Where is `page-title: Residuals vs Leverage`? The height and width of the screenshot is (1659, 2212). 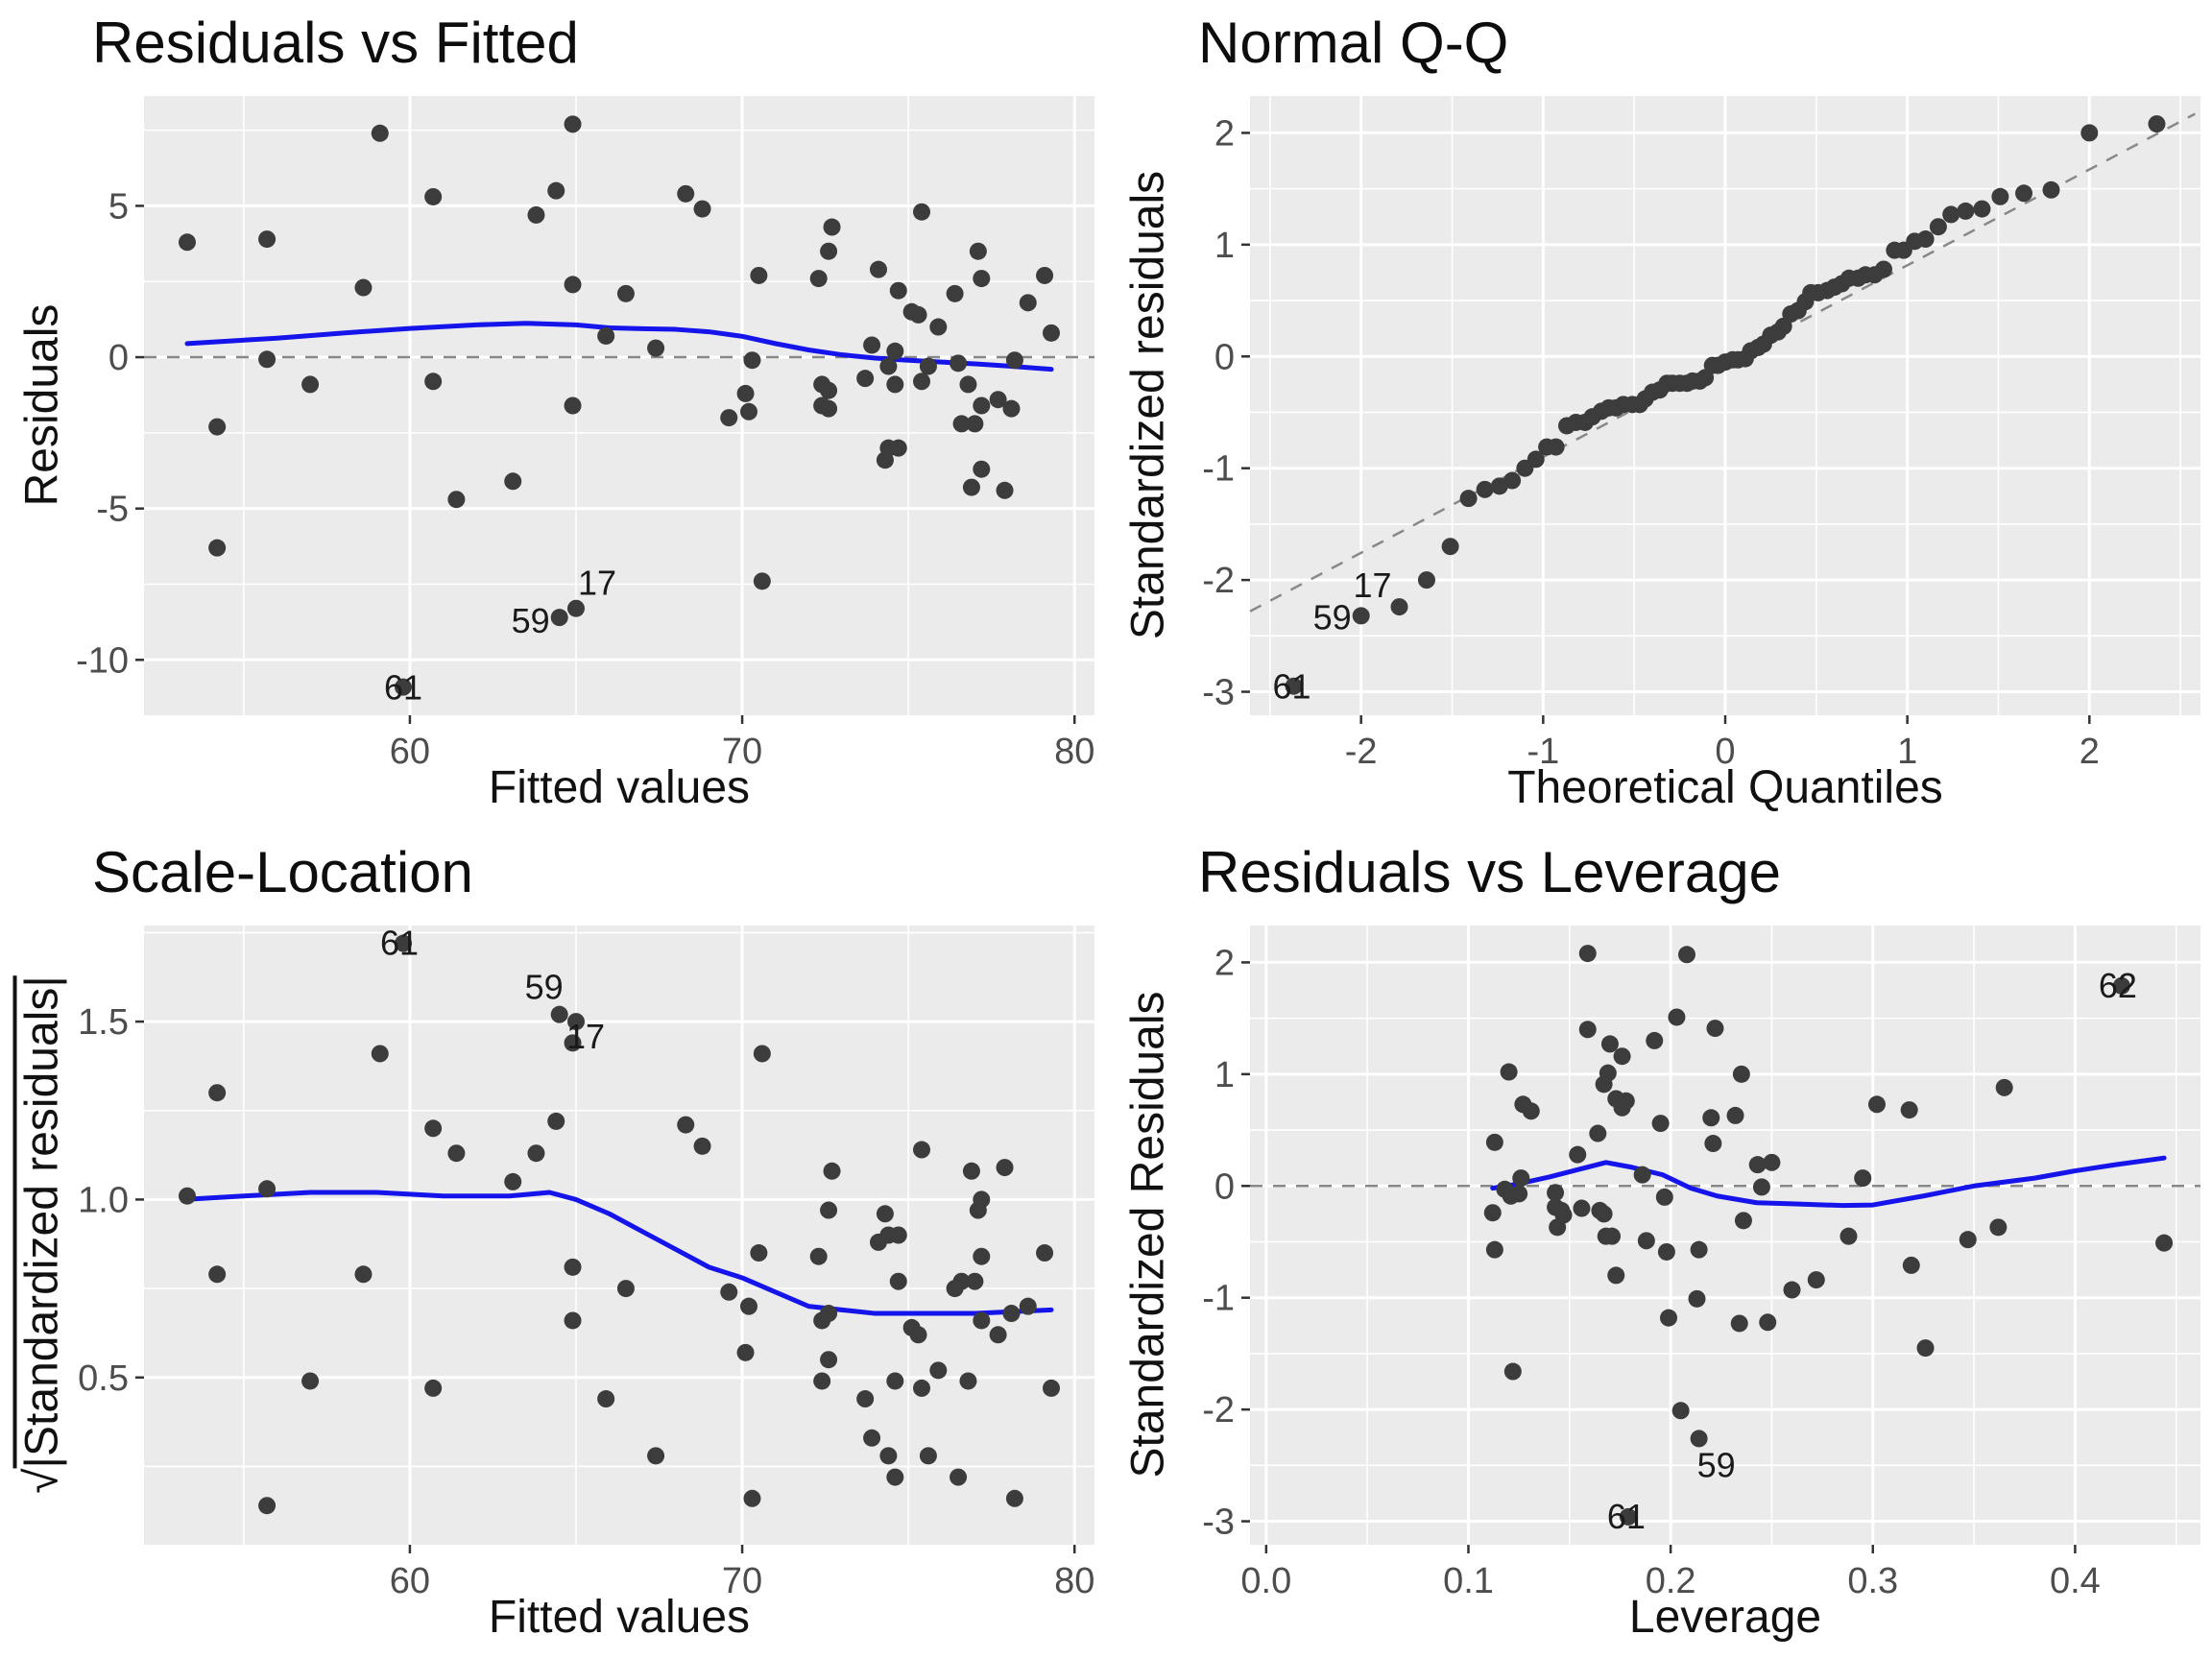 page-title: Residuals vs Leverage is located at coordinates (1490, 872).